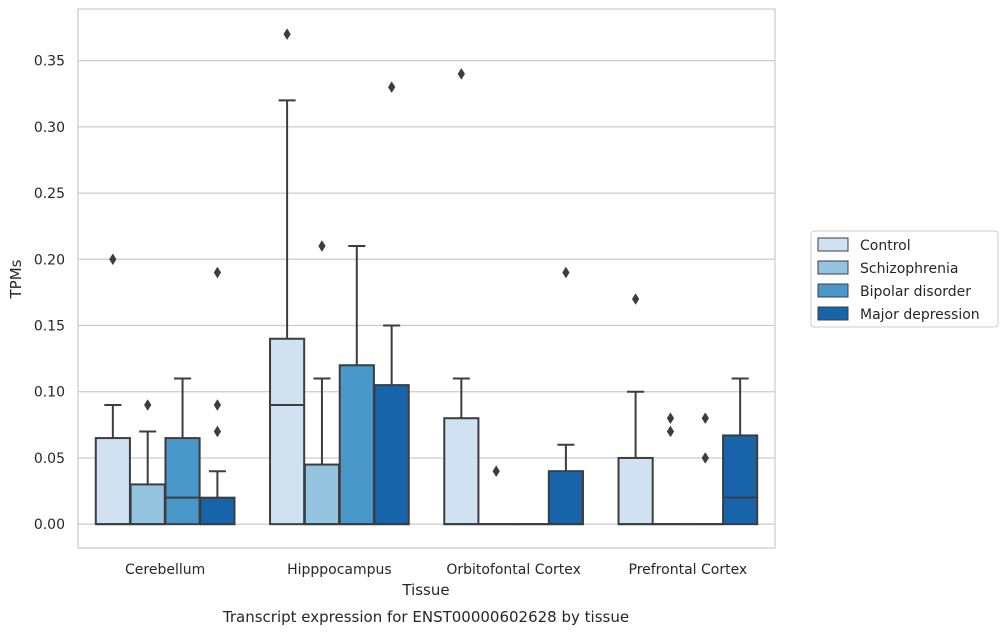 The image size is (1007, 634). What do you see at coordinates (49, 128) in the screenshot?
I see `y-tick-label: 0.30` at bounding box center [49, 128].